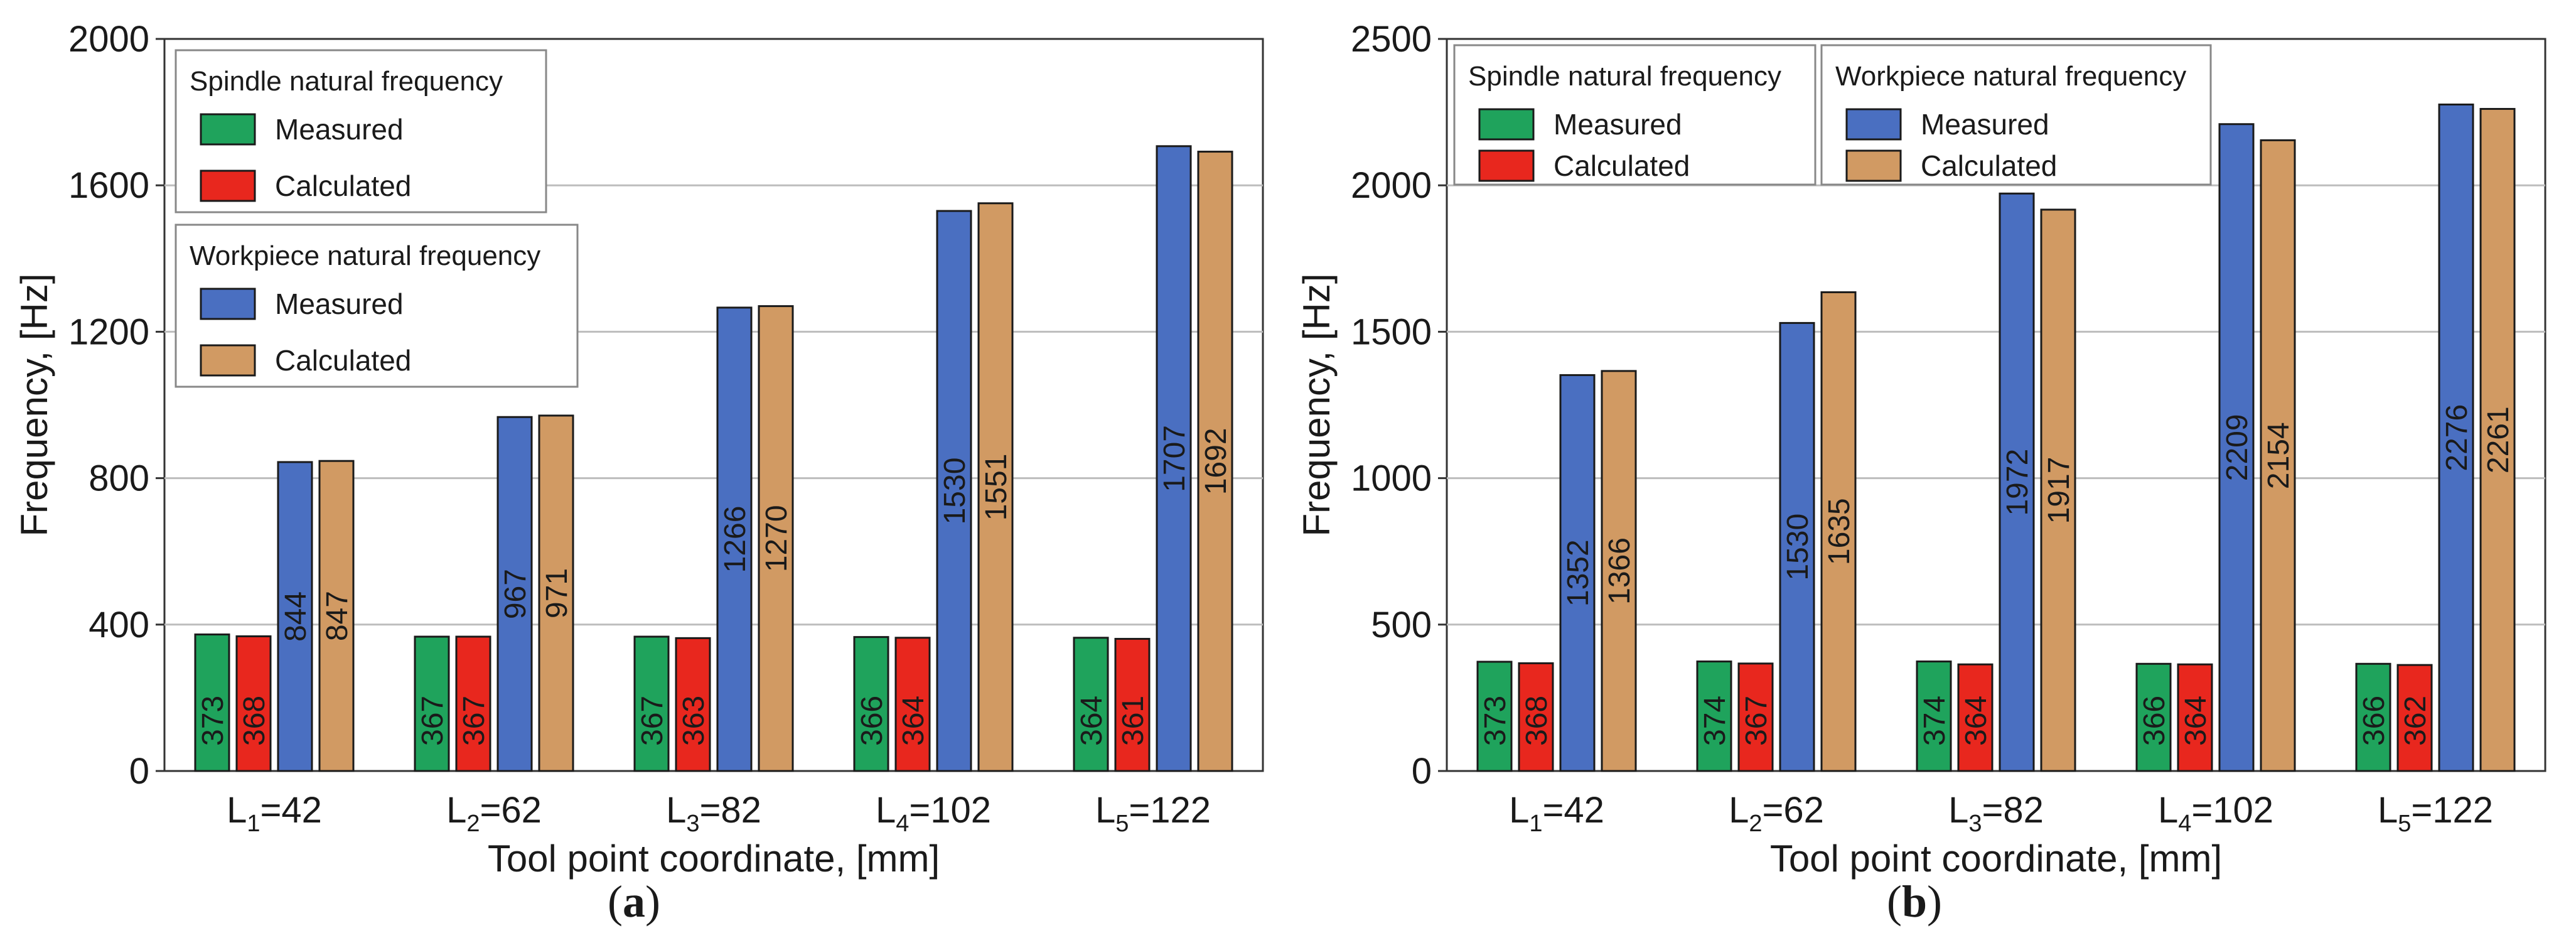  I want to click on legend-title: Workpiece natural frequency, so click(365, 256).